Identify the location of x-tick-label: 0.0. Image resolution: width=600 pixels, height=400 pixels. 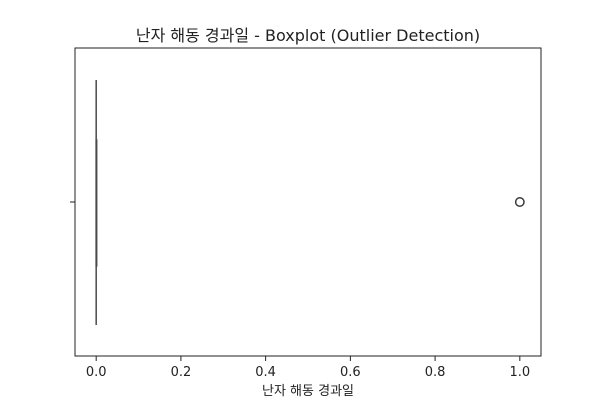
(96, 372).